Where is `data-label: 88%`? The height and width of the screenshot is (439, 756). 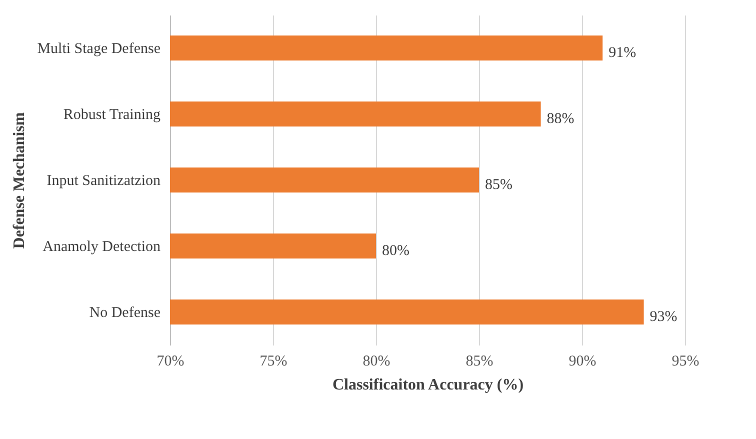
data-label: 88% is located at coordinates (560, 119).